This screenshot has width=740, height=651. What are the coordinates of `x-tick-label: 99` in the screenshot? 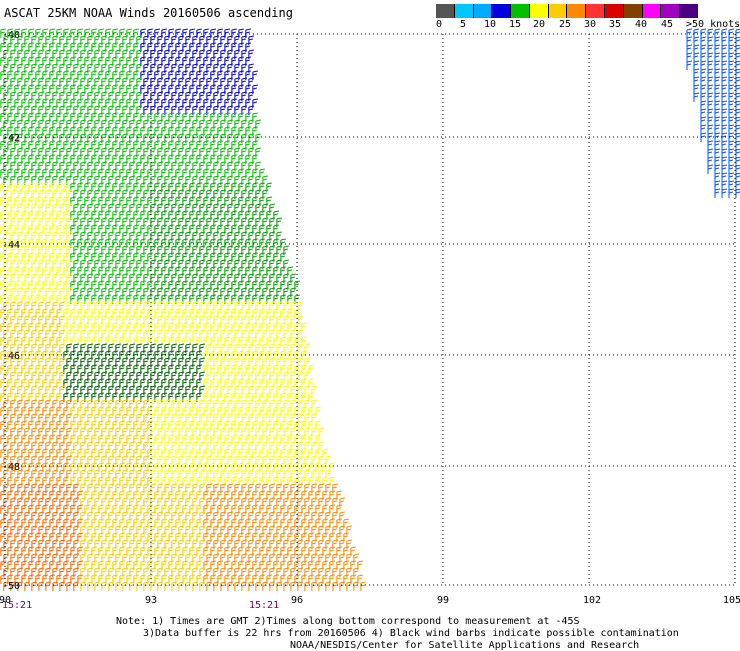 It's located at (443, 600).